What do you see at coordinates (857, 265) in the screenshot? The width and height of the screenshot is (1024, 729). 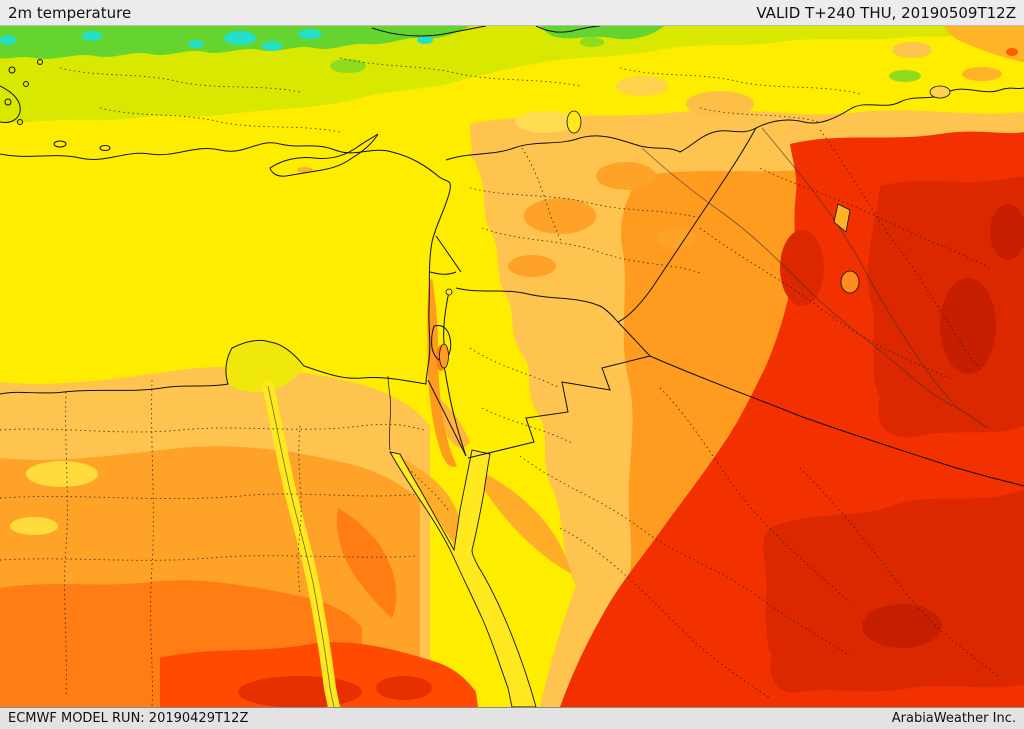 I see `tigris-river` at bounding box center [857, 265].